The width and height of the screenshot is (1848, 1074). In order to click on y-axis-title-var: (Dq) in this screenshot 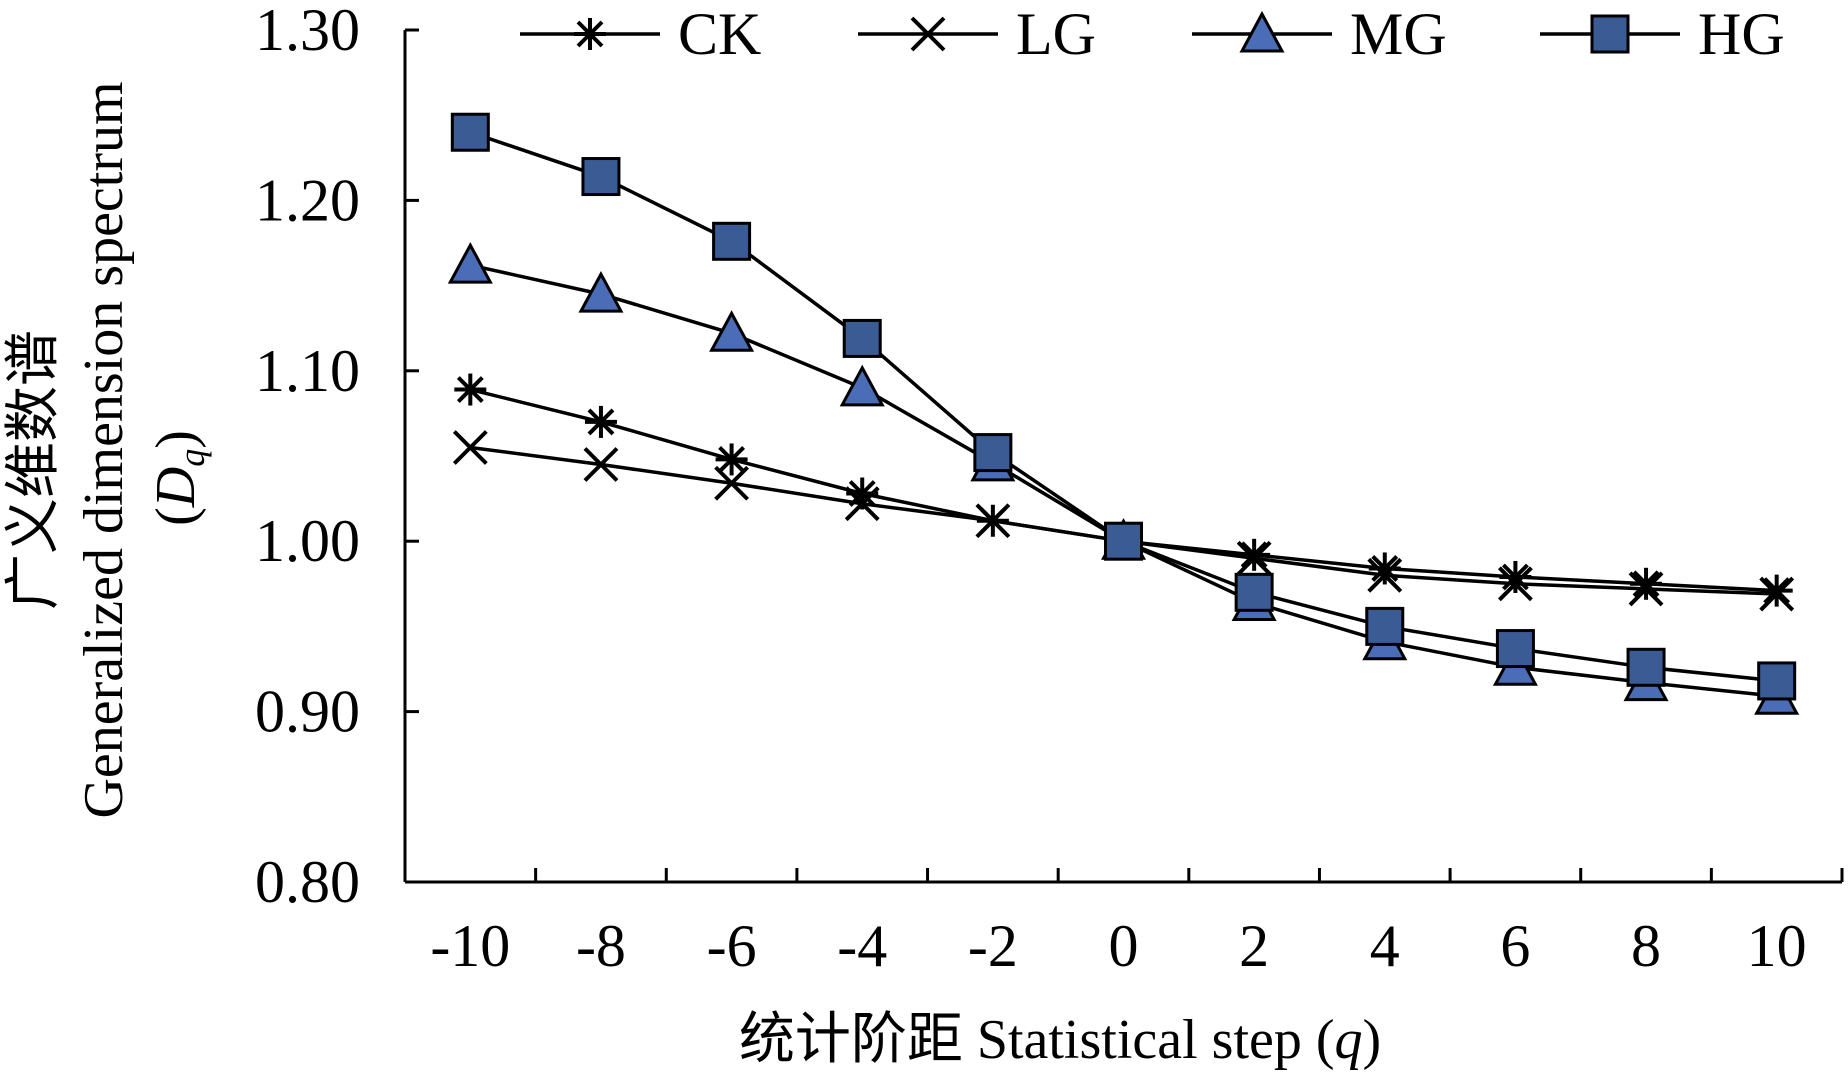, I will do `click(178, 478)`.